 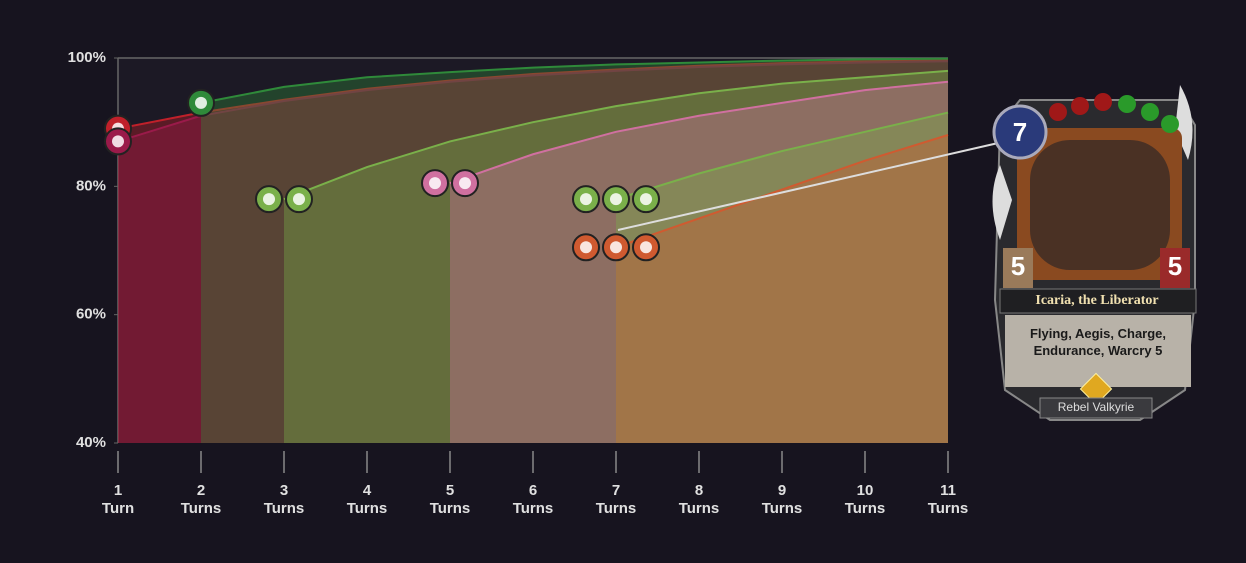 What do you see at coordinates (1096, 389) in the screenshot?
I see `rarity-gem` at bounding box center [1096, 389].